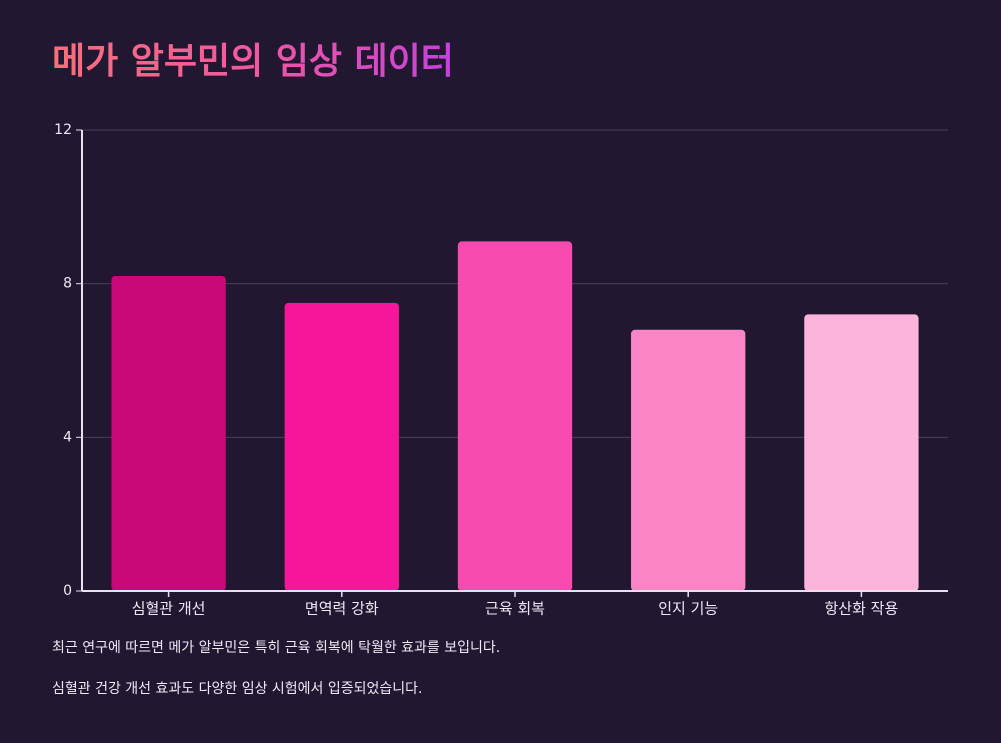  Describe the element at coordinates (688, 609) in the screenshot. I see `x-tick-label: 인지 기능` at that location.